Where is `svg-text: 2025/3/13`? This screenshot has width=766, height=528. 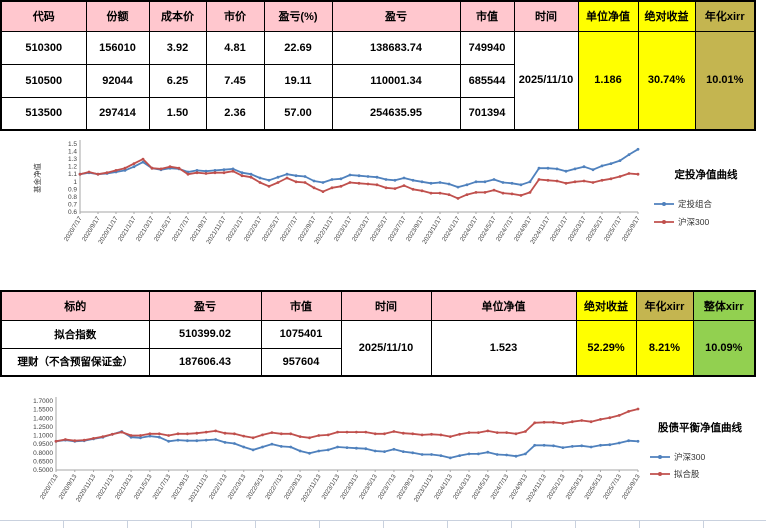
svg-text: 2025/3/13 is located at coordinates (575, 487).